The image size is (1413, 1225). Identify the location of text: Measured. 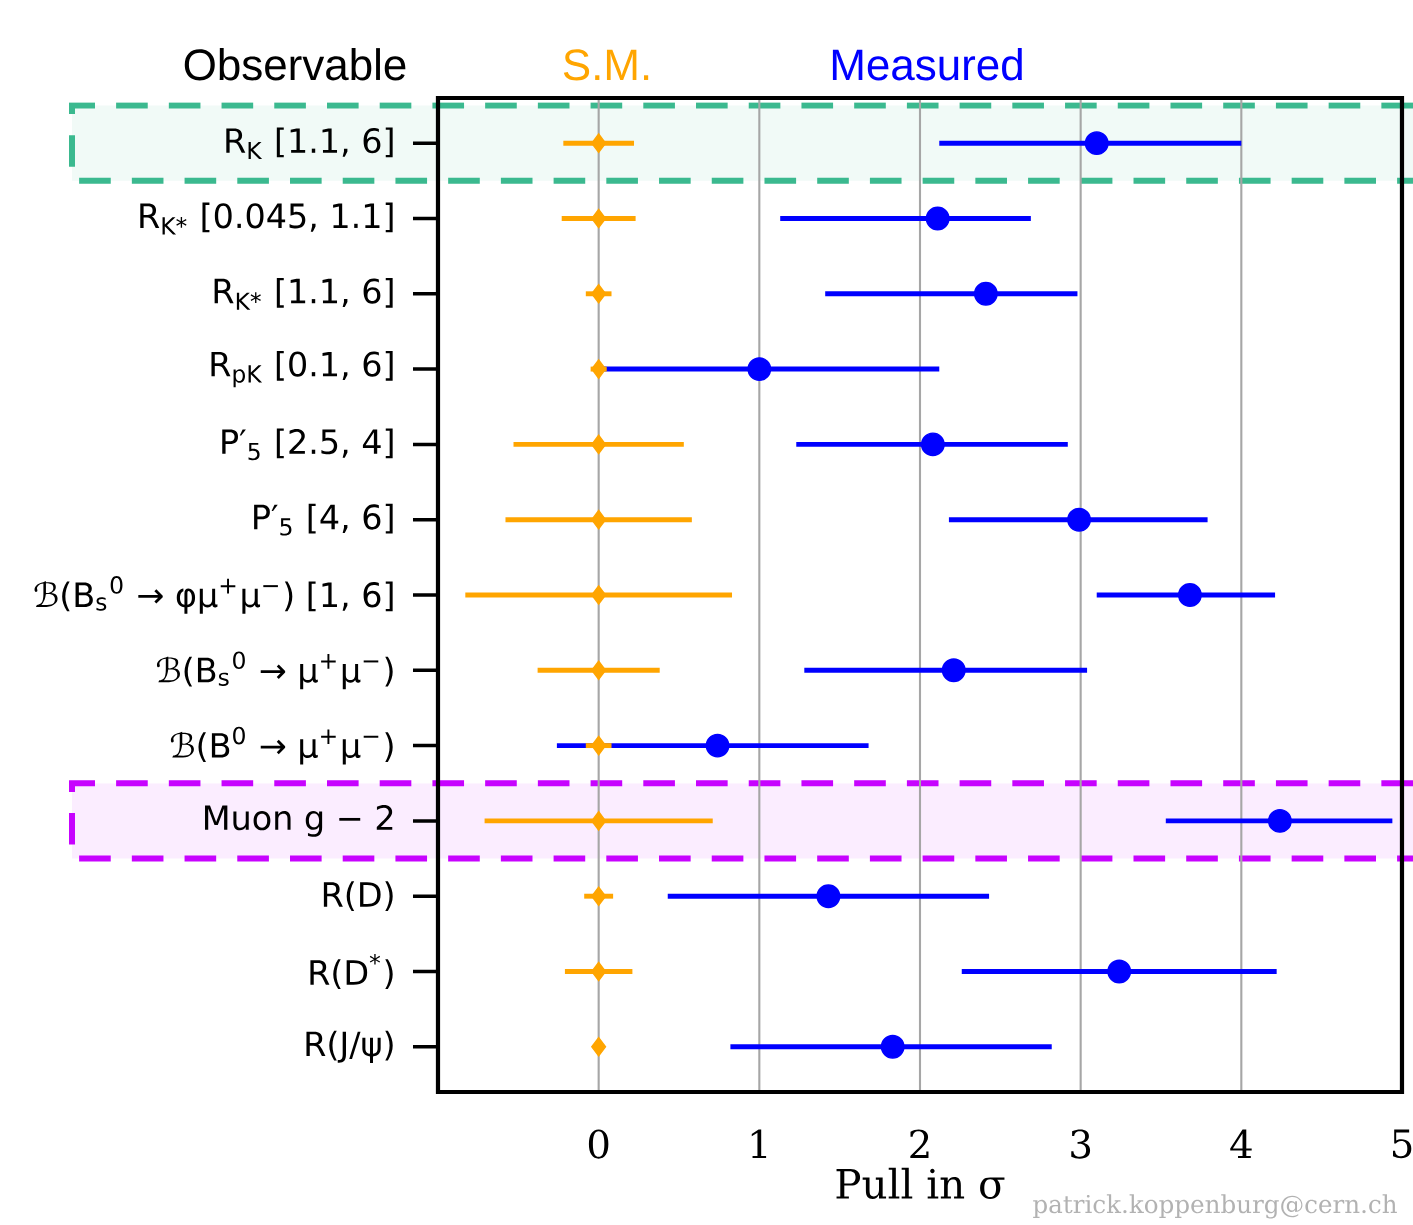
(927, 64).